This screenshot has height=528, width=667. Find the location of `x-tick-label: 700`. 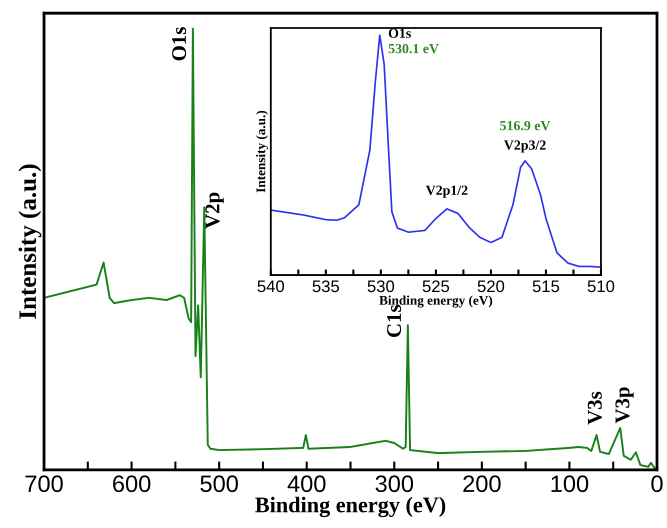

x-tick-label: 700 is located at coordinates (44, 483).